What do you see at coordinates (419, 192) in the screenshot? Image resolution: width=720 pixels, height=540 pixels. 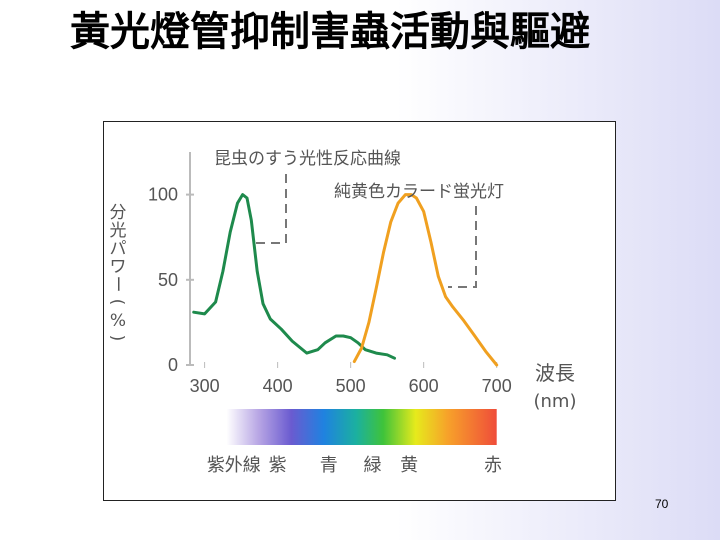 I see `series-label-2: 純黄色カラード蛍光灯` at bounding box center [419, 192].